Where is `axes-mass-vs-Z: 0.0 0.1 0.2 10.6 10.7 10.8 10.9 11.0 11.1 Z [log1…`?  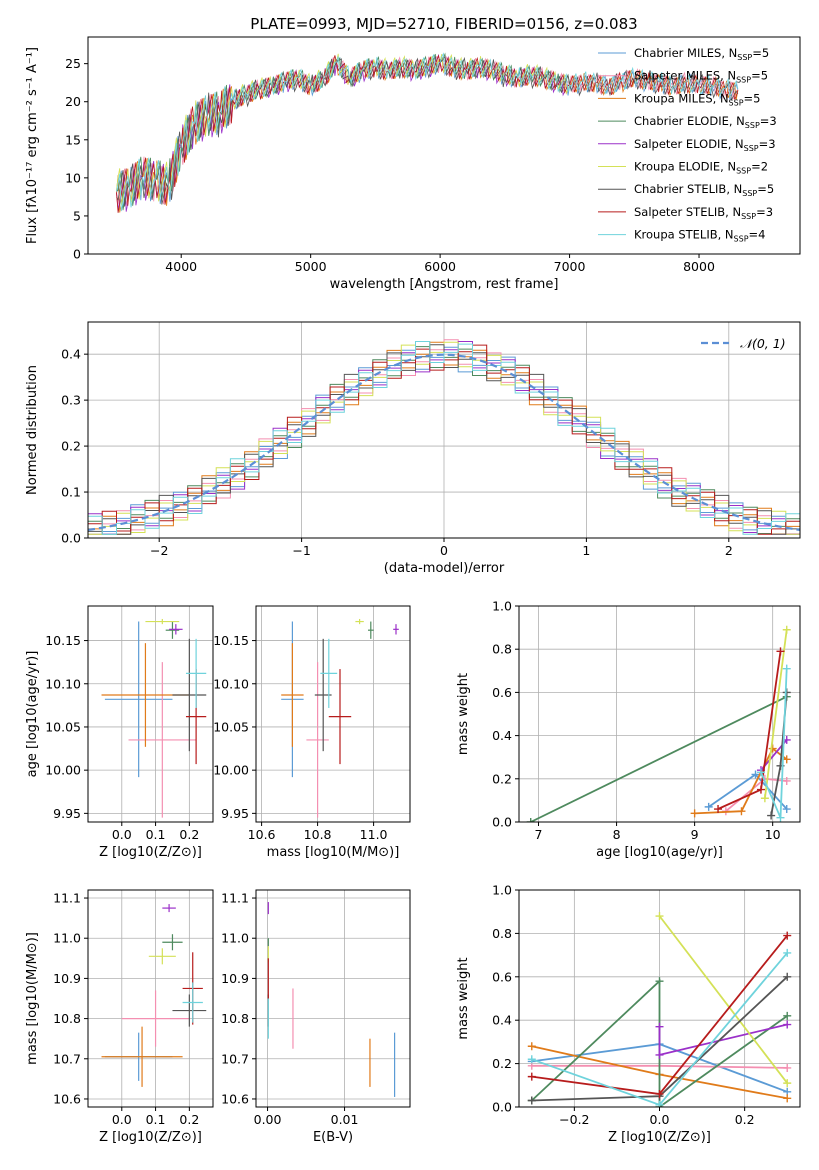
axes-mass-vs-Z: 0.0 0.1 0.2 10.6 10.7 10.8 10.9 11.0 11.1 Z [log1… is located at coordinates (119, 1017).